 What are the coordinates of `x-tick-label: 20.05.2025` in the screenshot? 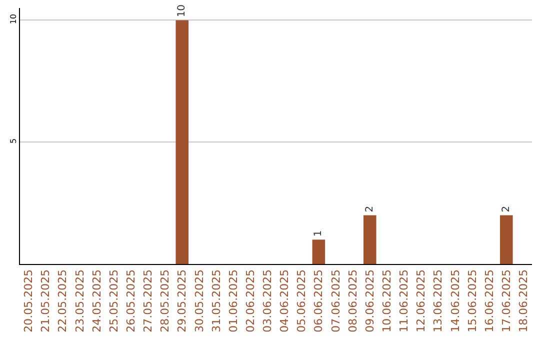 It's located at (29, 300).